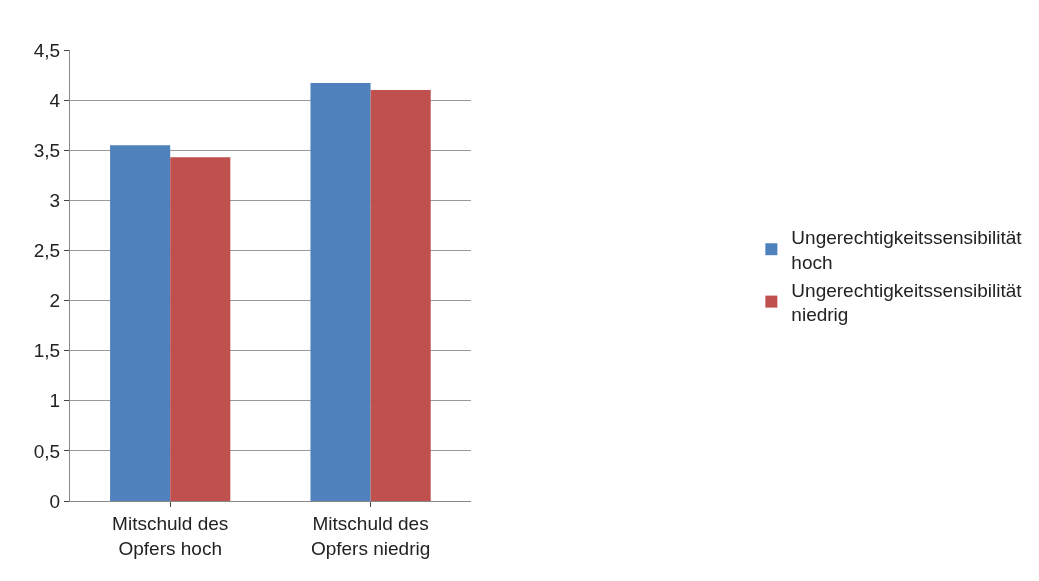 Image resolution: width=1039 pixels, height=581 pixels. Describe the element at coordinates (55, 501) in the screenshot. I see `y-tick-label: 0` at that location.